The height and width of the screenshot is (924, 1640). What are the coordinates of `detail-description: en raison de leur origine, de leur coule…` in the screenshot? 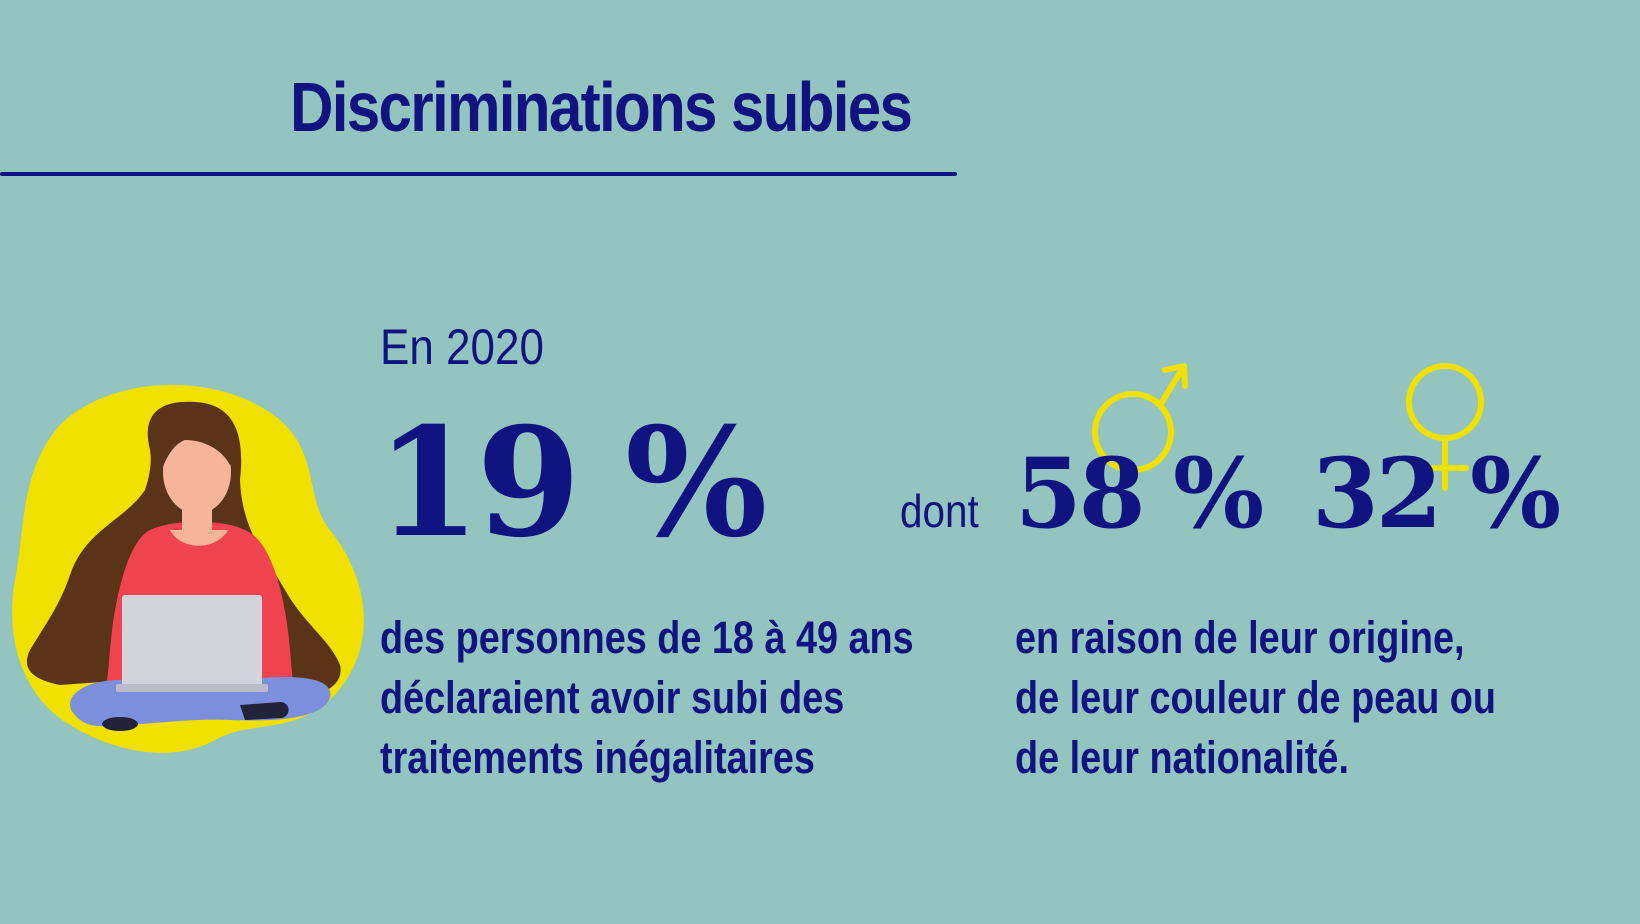 It's located at (1255, 698).